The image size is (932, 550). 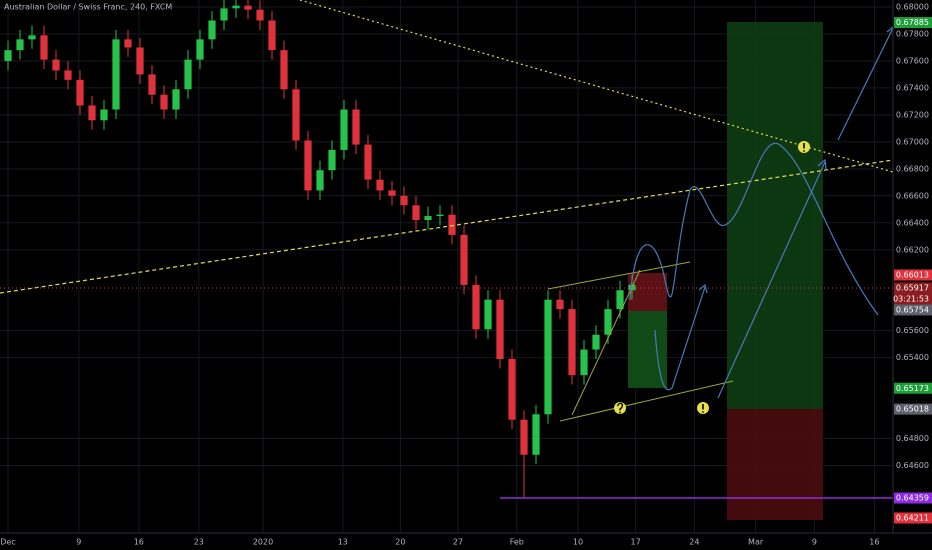 What do you see at coordinates (912, 330) in the screenshot?
I see `y-tick-label: 0.65600` at bounding box center [912, 330].